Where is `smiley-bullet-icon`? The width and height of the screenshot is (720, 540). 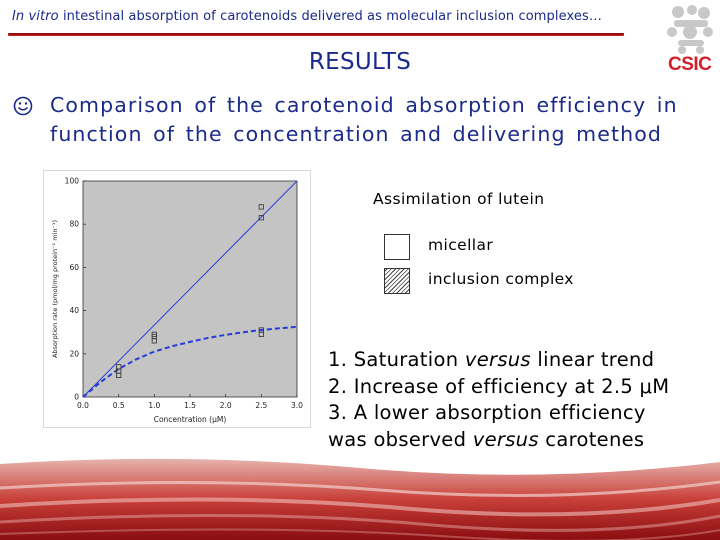 smiley-bullet-icon is located at coordinates (23, 106).